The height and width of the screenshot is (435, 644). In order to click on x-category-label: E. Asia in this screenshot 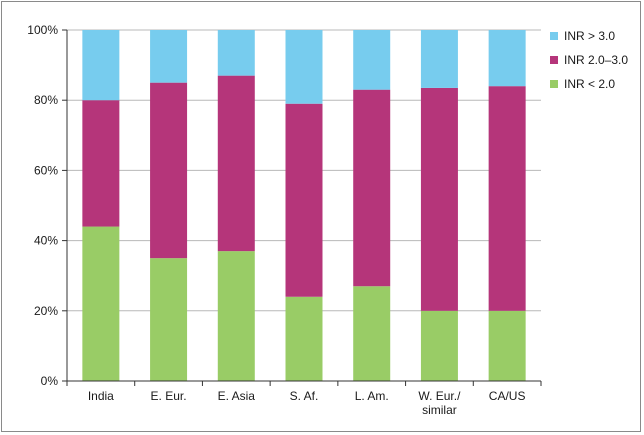, I will do `click(237, 396)`.